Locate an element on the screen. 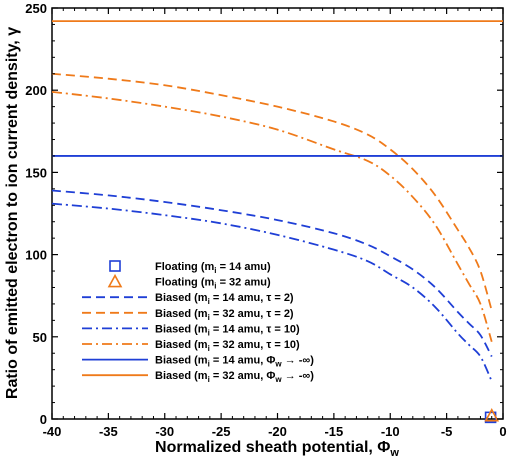  y-tick-label: 100 is located at coordinates (36, 255).